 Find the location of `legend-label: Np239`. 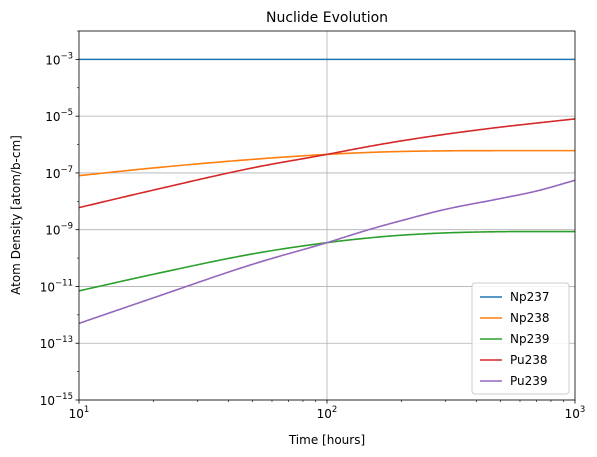

legend-label: Np239 is located at coordinates (530, 339).